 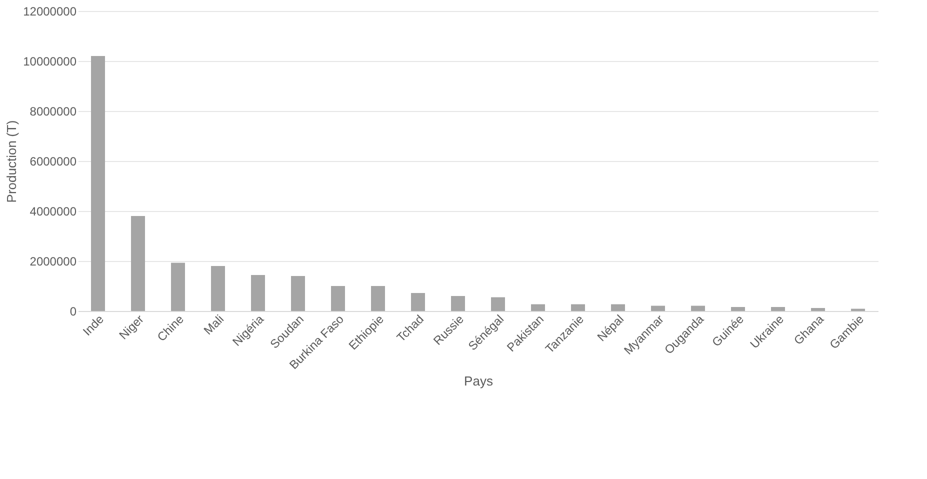 I want to click on y-axis-title: Production (T), so click(x=12, y=161).